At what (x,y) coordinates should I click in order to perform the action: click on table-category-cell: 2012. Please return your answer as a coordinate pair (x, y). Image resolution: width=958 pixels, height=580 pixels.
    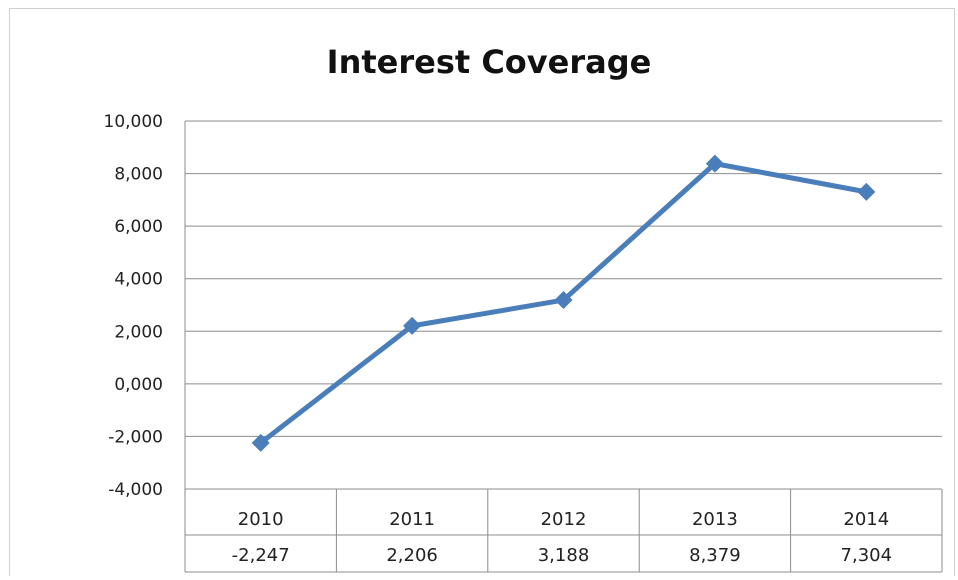
    Looking at the image, I should click on (564, 519).